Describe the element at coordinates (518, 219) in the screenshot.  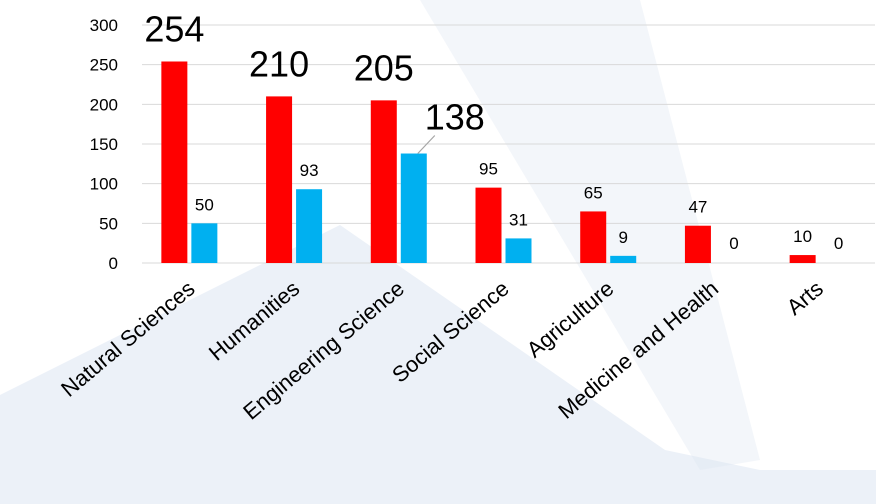
I see `data-label-series-2: 31` at that location.